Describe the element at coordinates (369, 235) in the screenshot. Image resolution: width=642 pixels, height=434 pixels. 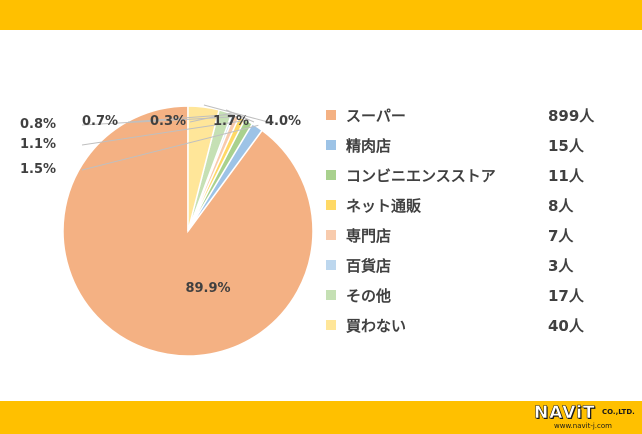
I see `legend-label: 専門店` at that location.